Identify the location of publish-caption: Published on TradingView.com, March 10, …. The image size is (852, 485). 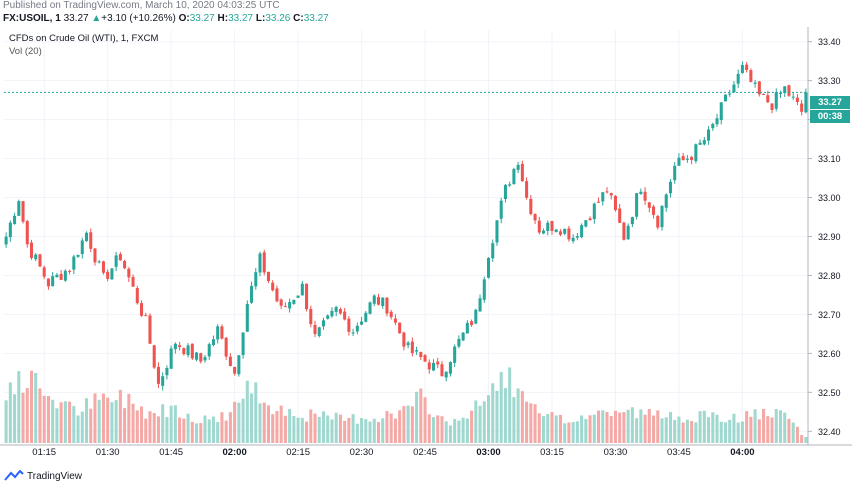
(141, 5).